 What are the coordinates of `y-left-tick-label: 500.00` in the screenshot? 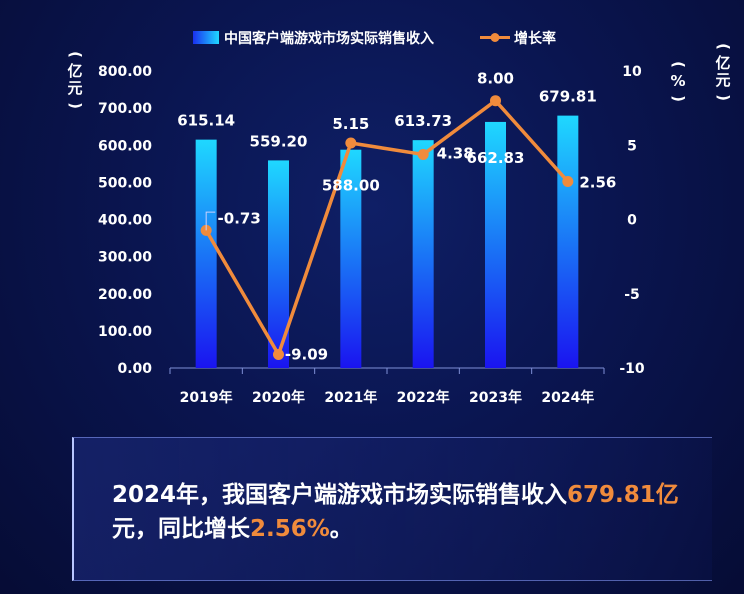 It's located at (125, 183).